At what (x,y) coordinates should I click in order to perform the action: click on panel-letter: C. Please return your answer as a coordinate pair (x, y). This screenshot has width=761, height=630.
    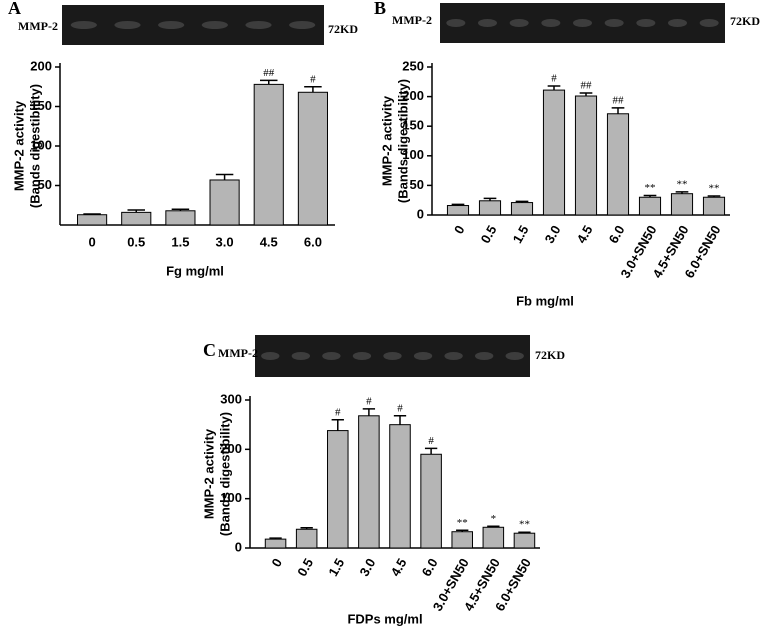
    Looking at the image, I should click on (209, 350).